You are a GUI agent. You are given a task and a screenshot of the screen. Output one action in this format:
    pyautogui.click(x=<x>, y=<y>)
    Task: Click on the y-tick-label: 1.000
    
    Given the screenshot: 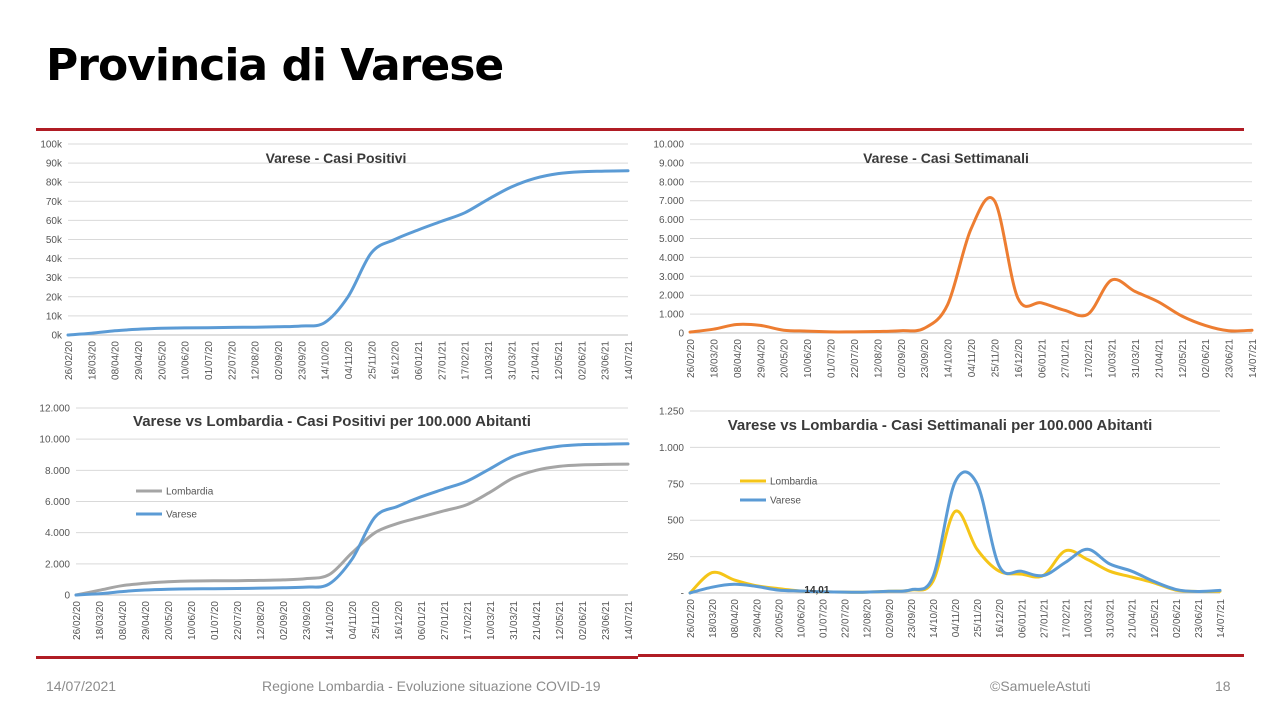 What is the action you would take?
    pyautogui.click(x=671, y=448)
    